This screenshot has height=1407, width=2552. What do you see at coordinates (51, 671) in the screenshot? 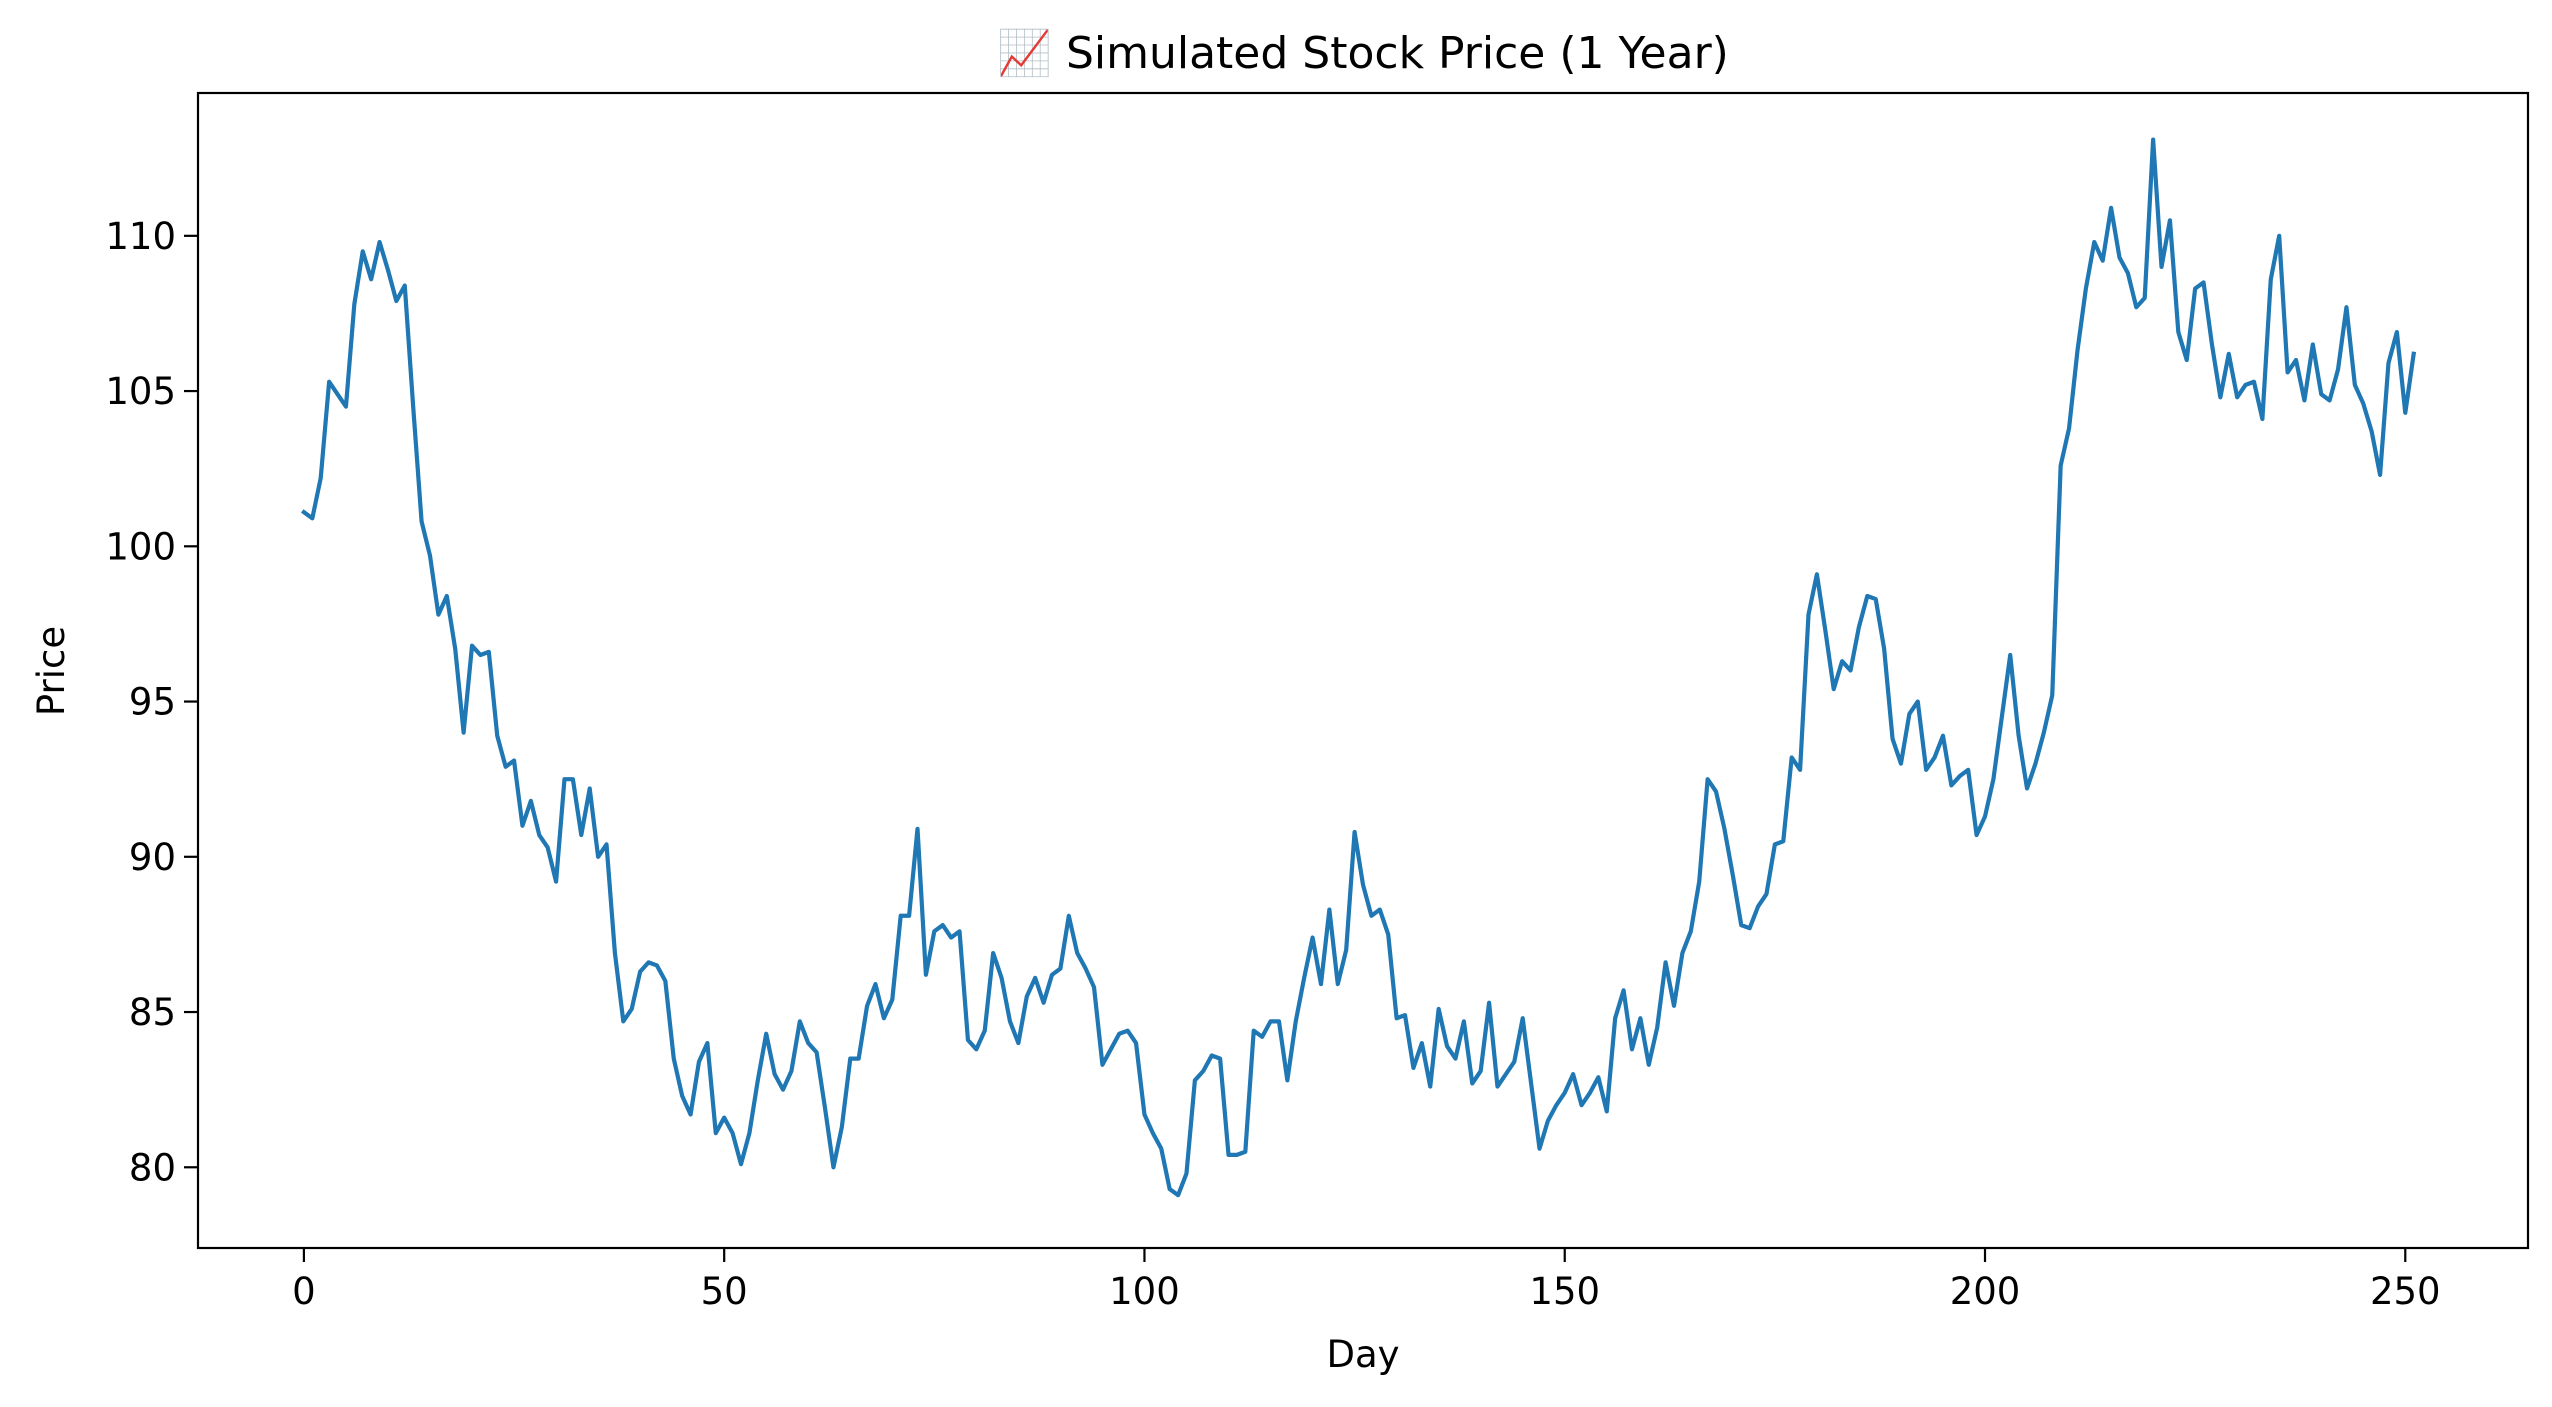
I see `y-axis-label: Price` at bounding box center [51, 671].